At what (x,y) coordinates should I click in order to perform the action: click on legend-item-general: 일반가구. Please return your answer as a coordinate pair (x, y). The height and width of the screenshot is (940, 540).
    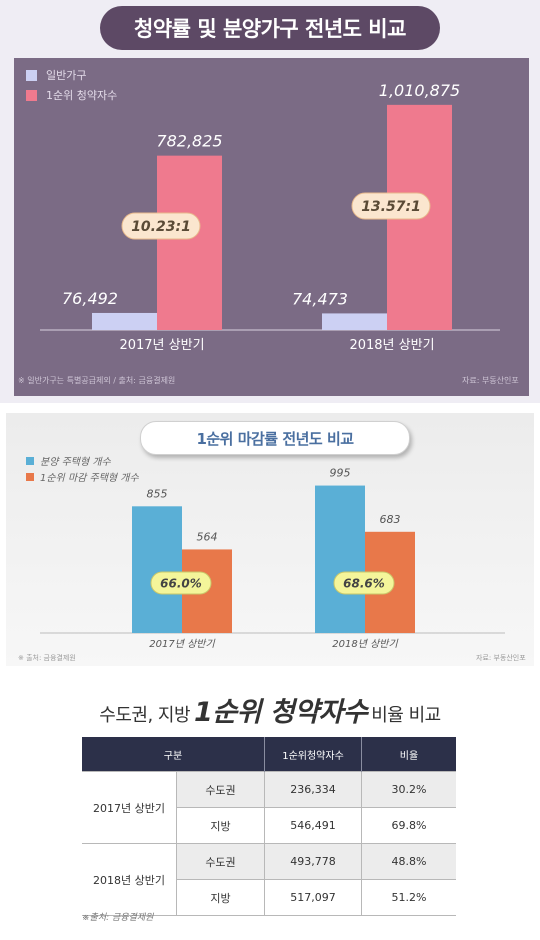
    Looking at the image, I should click on (56, 75).